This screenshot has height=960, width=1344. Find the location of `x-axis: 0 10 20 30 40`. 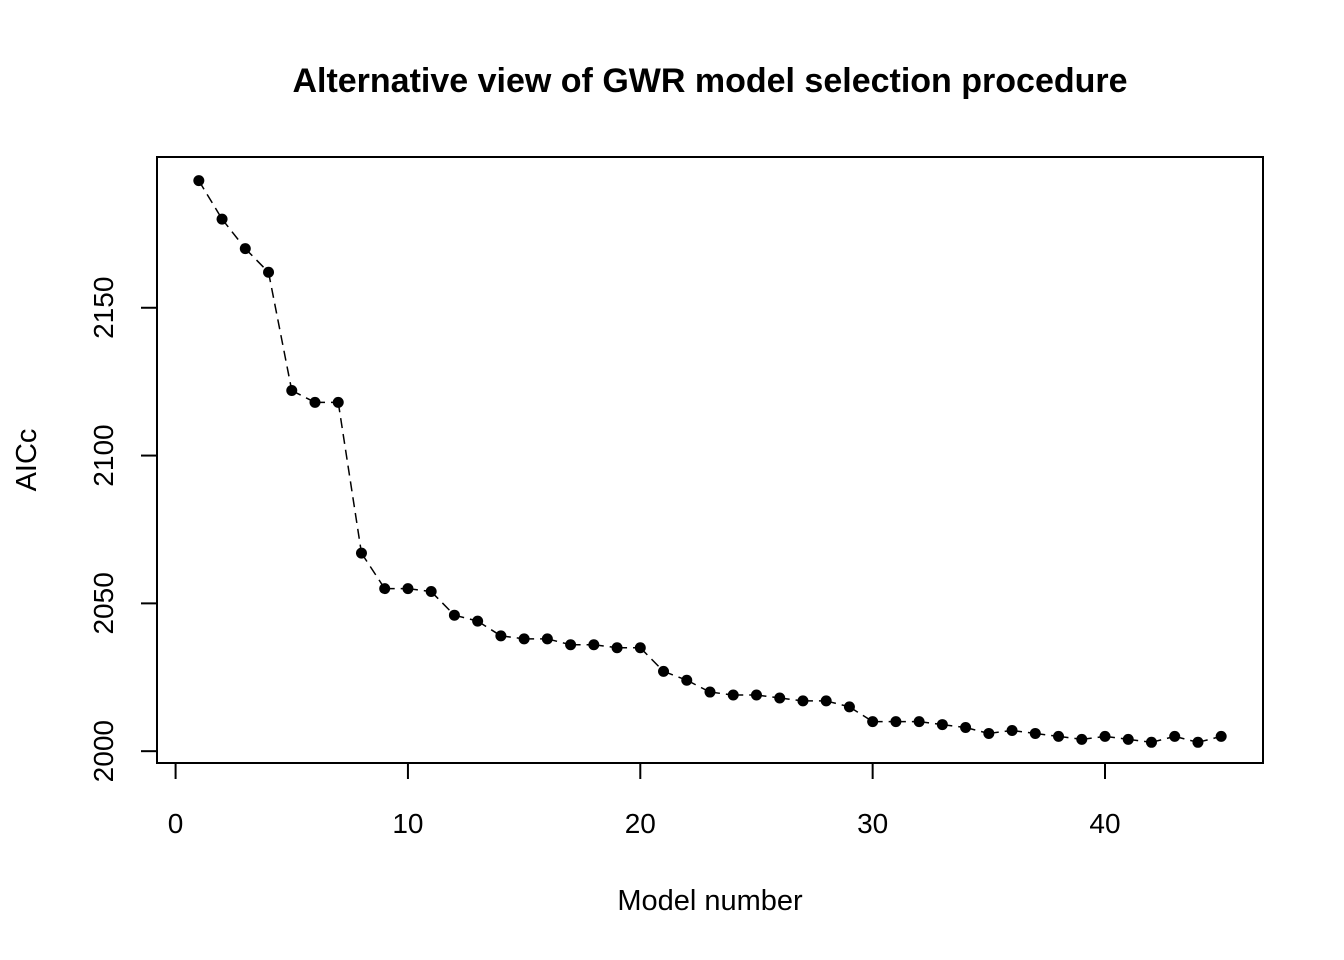

x-axis: 0 10 20 30 40 is located at coordinates (644, 800).